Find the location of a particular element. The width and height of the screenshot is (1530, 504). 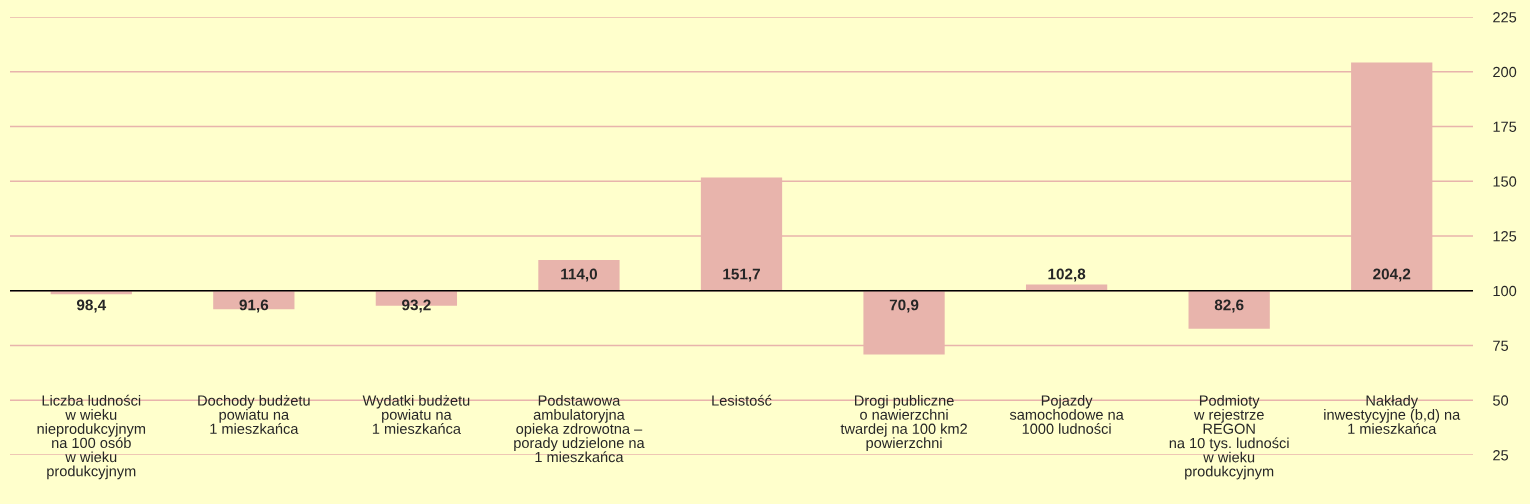

data-label: 70,9 is located at coordinates (904, 306).